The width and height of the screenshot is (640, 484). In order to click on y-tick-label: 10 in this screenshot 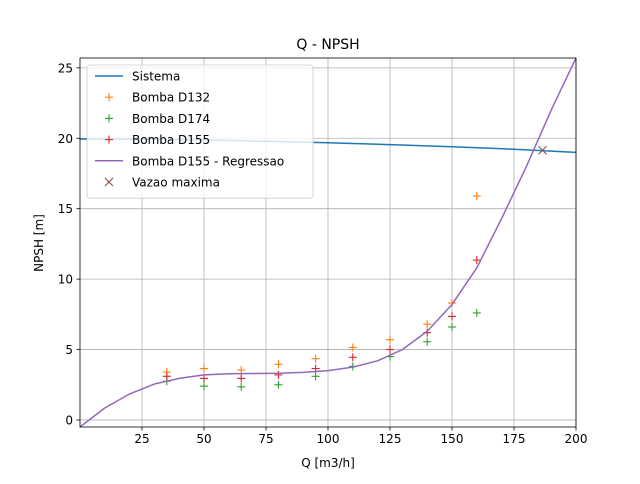, I will do `click(65, 280)`.